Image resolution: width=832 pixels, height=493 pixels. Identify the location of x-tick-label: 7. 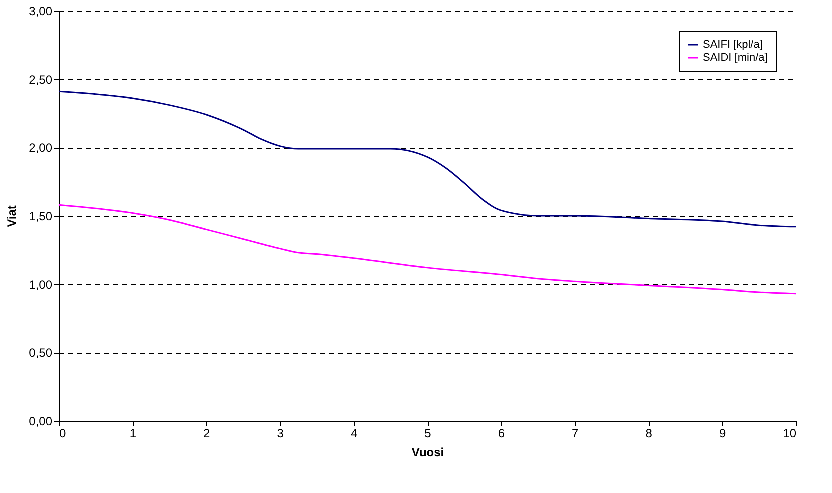
(576, 433).